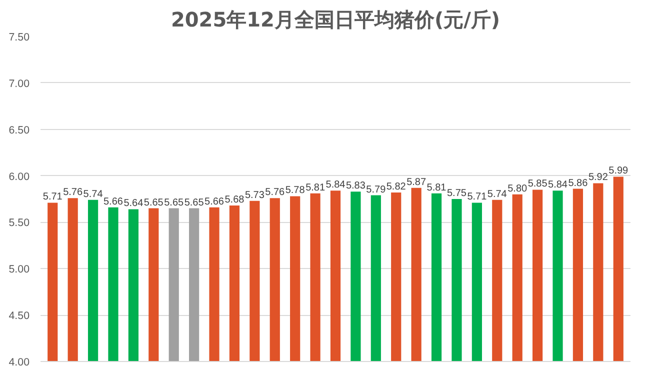 This screenshot has width=650, height=367. Describe the element at coordinates (538, 184) in the screenshot. I see `data-label: 5.85` at that location.